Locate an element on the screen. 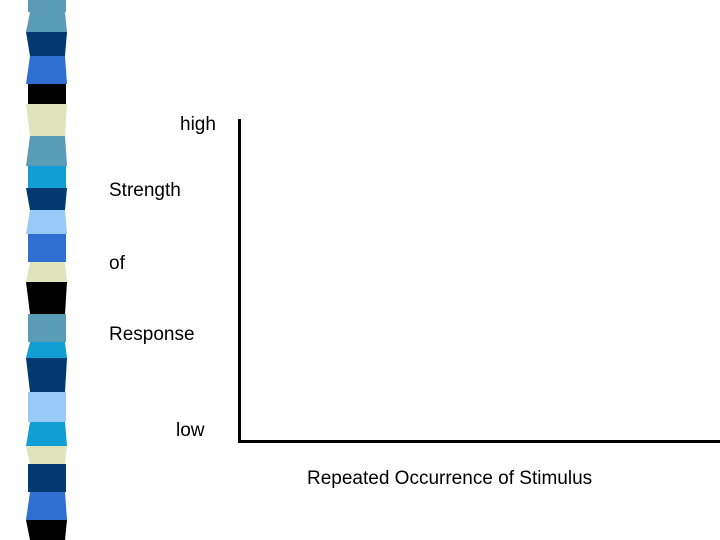 This screenshot has width=720, height=540. y-axis-high-label: high is located at coordinates (198, 124).